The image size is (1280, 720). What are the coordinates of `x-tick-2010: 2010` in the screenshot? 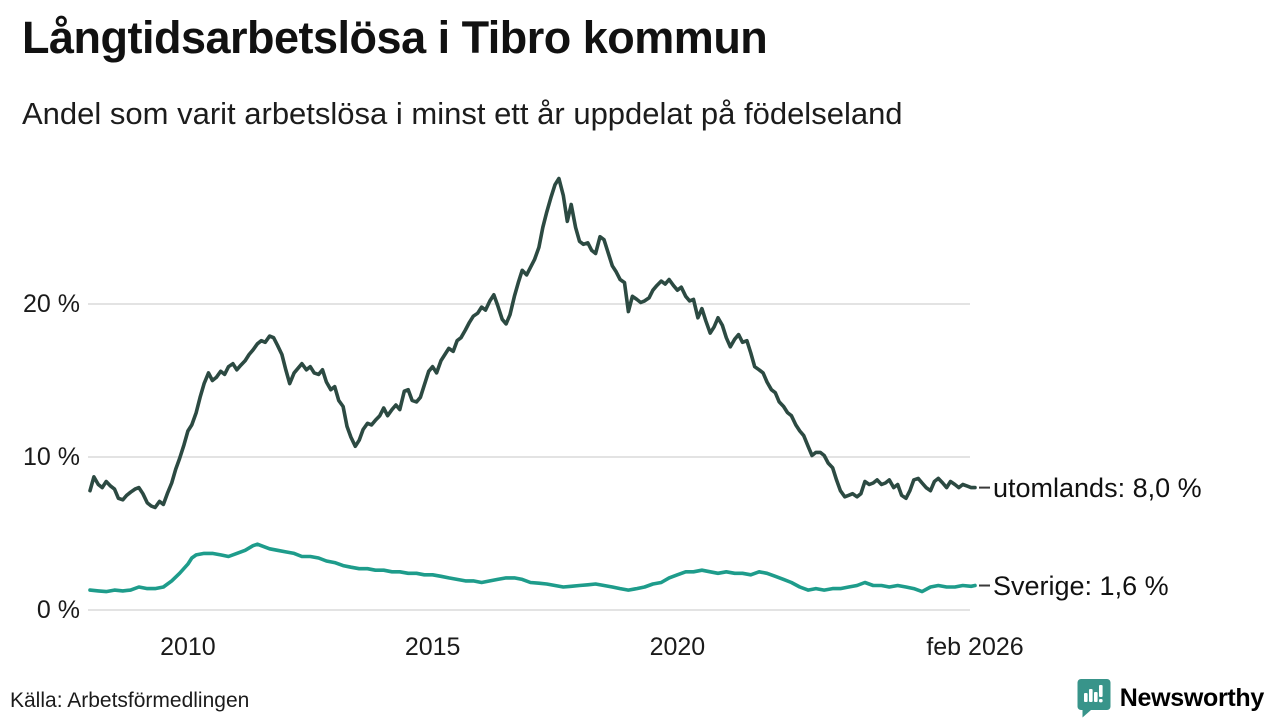 It's located at (188, 647).